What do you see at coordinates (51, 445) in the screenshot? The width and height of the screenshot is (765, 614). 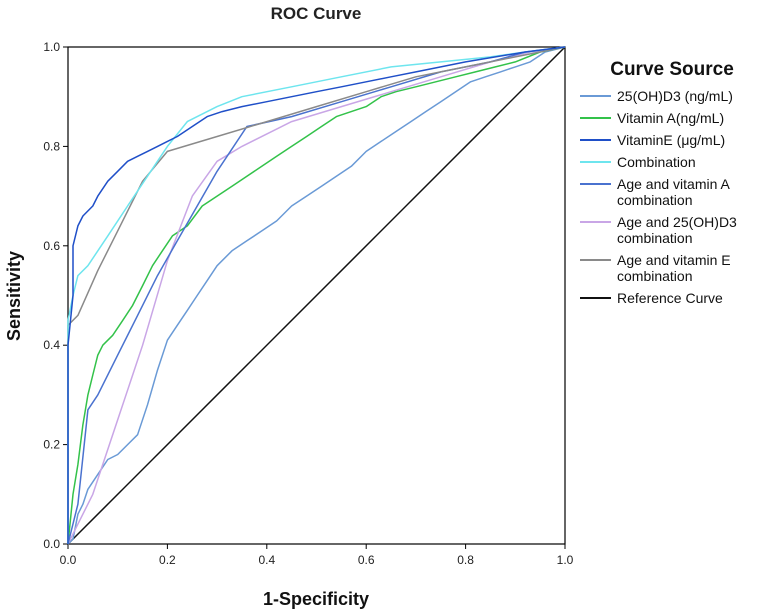 I see `y-tick-label: 0.2` at bounding box center [51, 445].